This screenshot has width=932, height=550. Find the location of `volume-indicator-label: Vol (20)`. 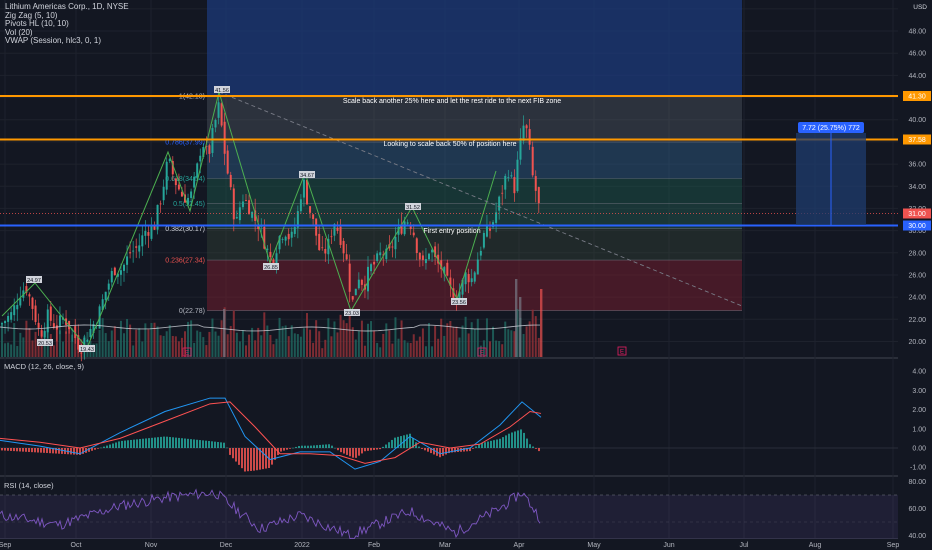

volume-indicator-label: Vol (20) is located at coordinates (19, 32).